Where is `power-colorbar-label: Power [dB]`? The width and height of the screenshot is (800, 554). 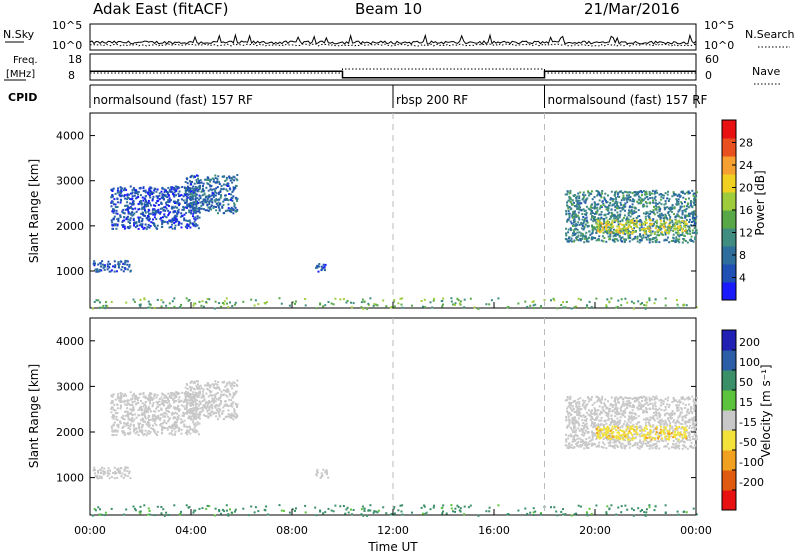 power-colorbar-label: Power [dB] is located at coordinates (760, 202).